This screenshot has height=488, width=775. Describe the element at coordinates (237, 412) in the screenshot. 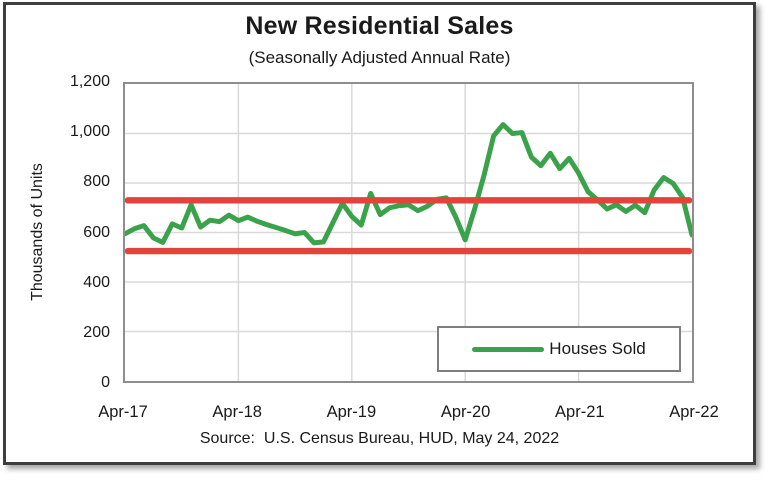

I see `x-axis-tick-label: Apr-18` at that location.